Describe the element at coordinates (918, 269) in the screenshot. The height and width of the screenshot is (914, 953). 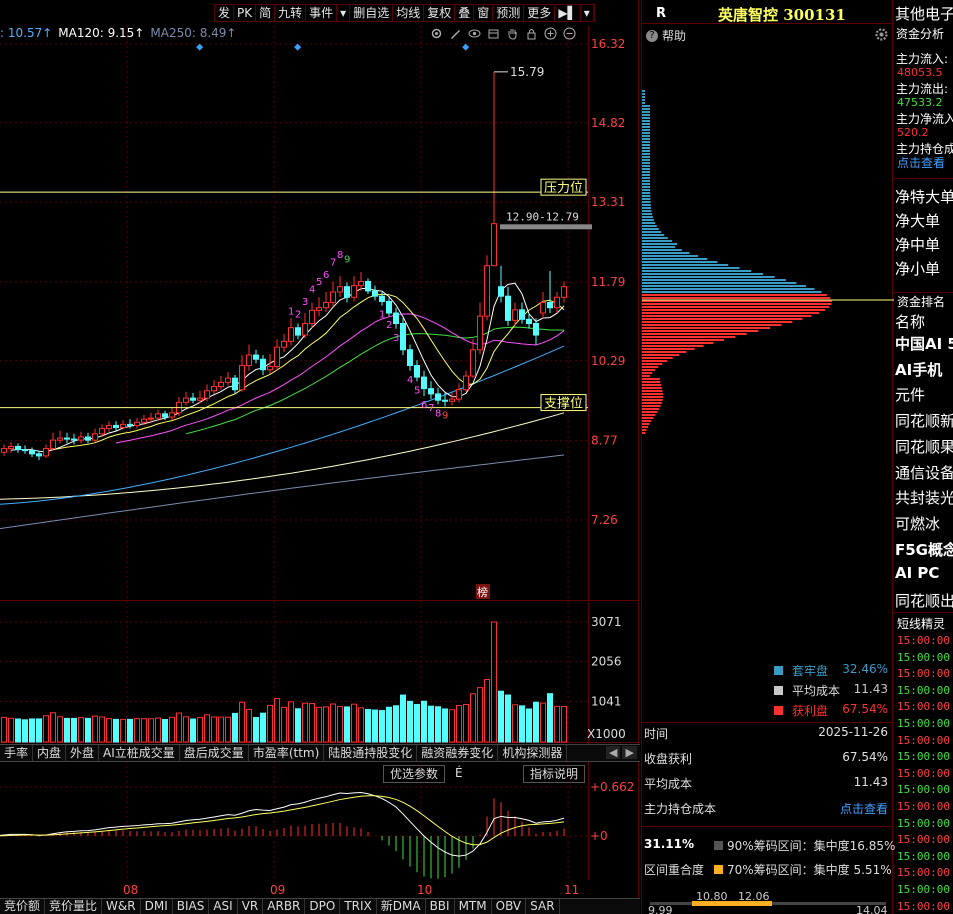
I see `flow-item: 净小单` at that location.